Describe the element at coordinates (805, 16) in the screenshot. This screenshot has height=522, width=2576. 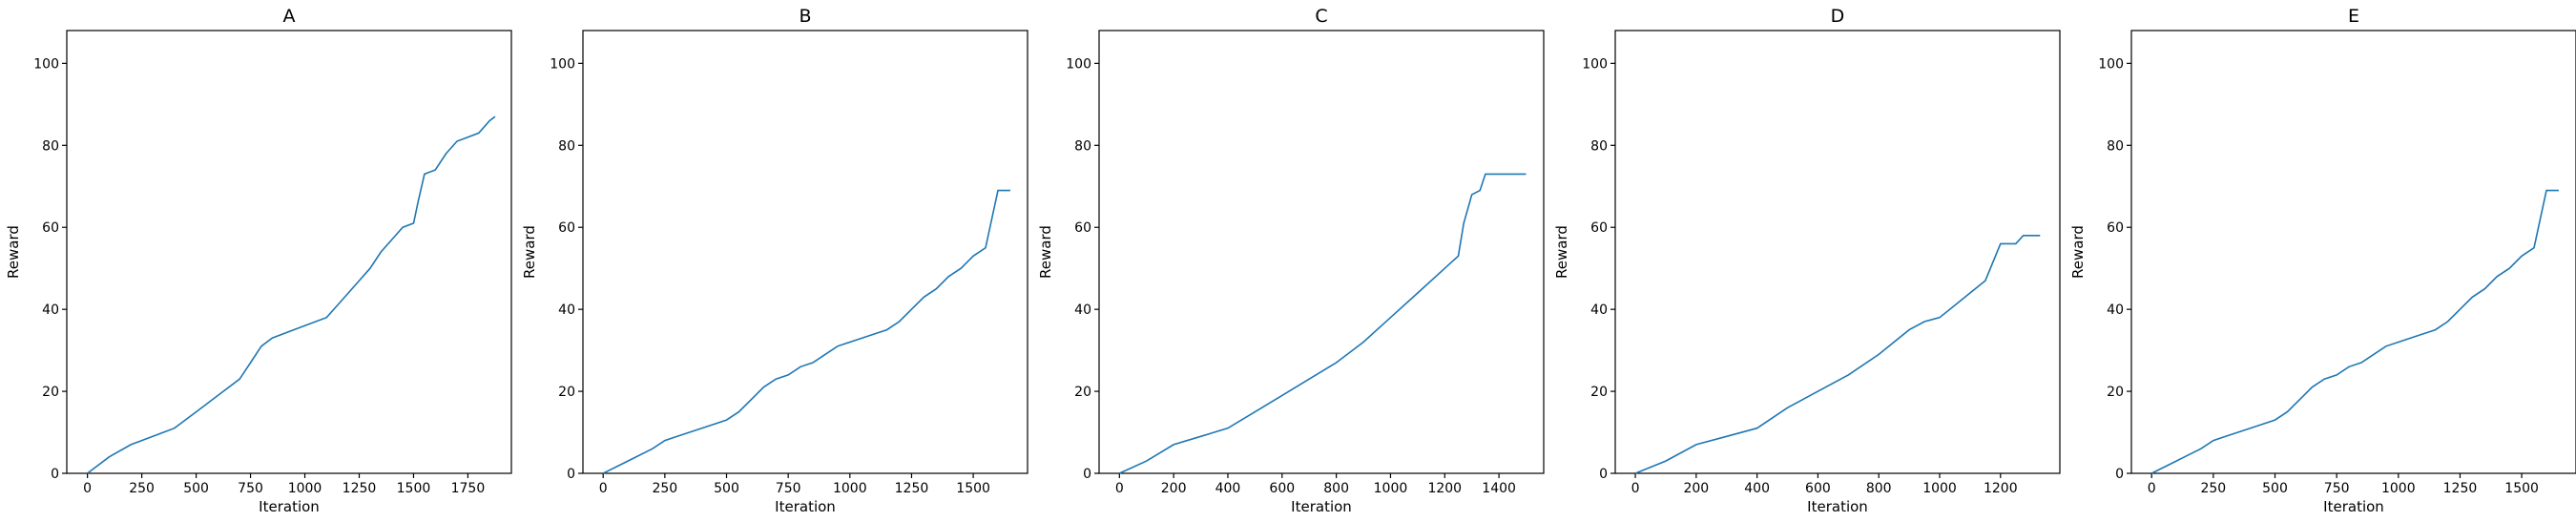
I see `chart-title: B` at that location.